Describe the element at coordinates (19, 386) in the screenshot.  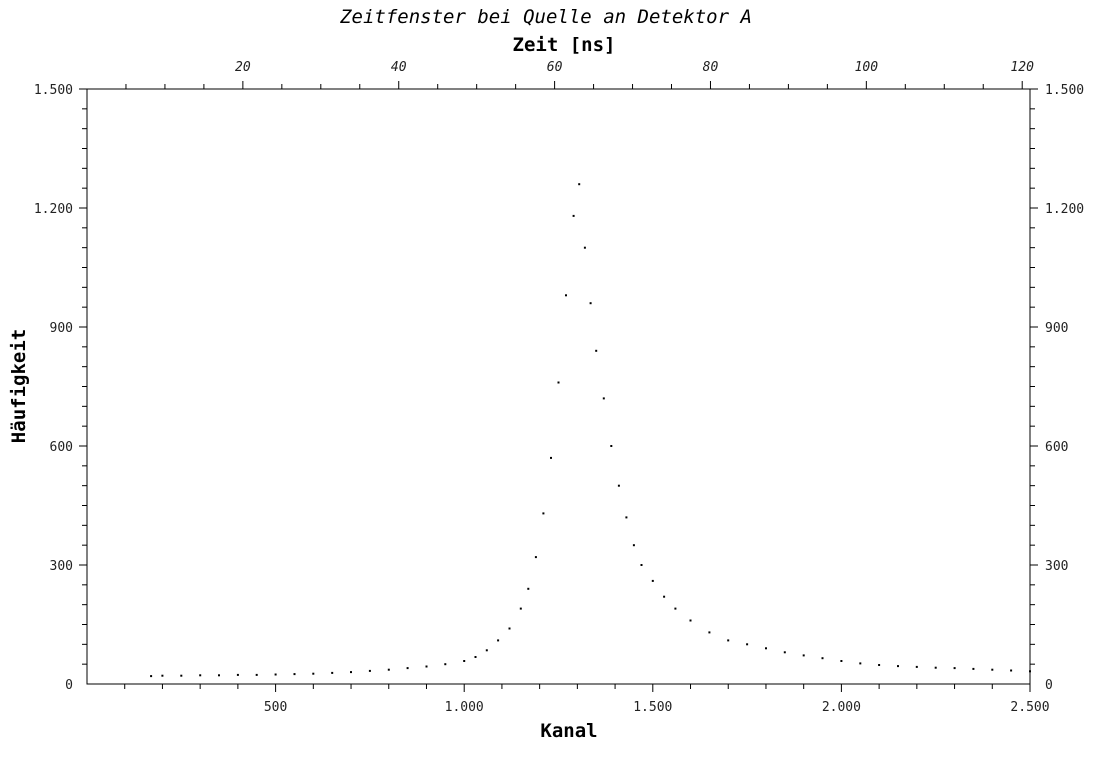
I see `y-axis-title: Häufigkeit` at that location.